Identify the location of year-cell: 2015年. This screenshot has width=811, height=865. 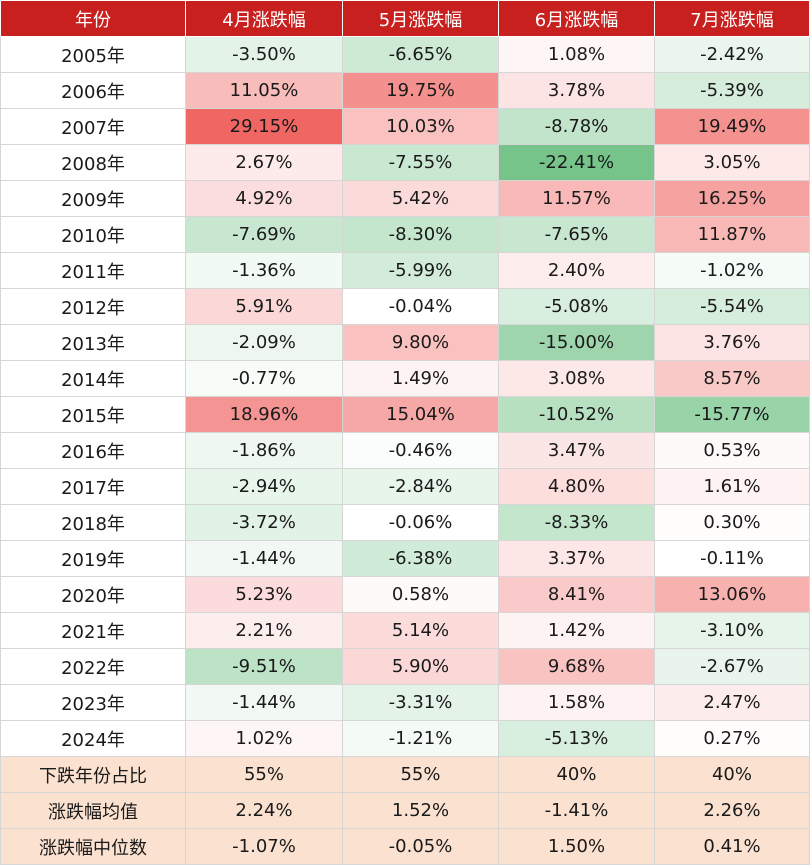
(93, 414).